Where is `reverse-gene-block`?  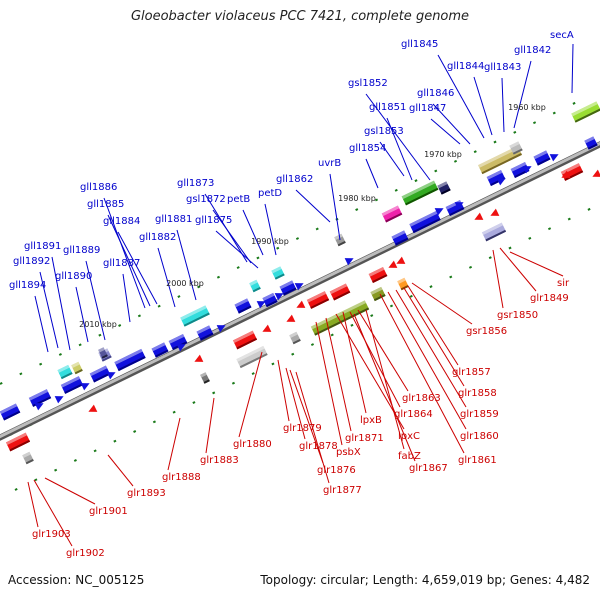 reverse-gene-block is located at coordinates (18, 442).